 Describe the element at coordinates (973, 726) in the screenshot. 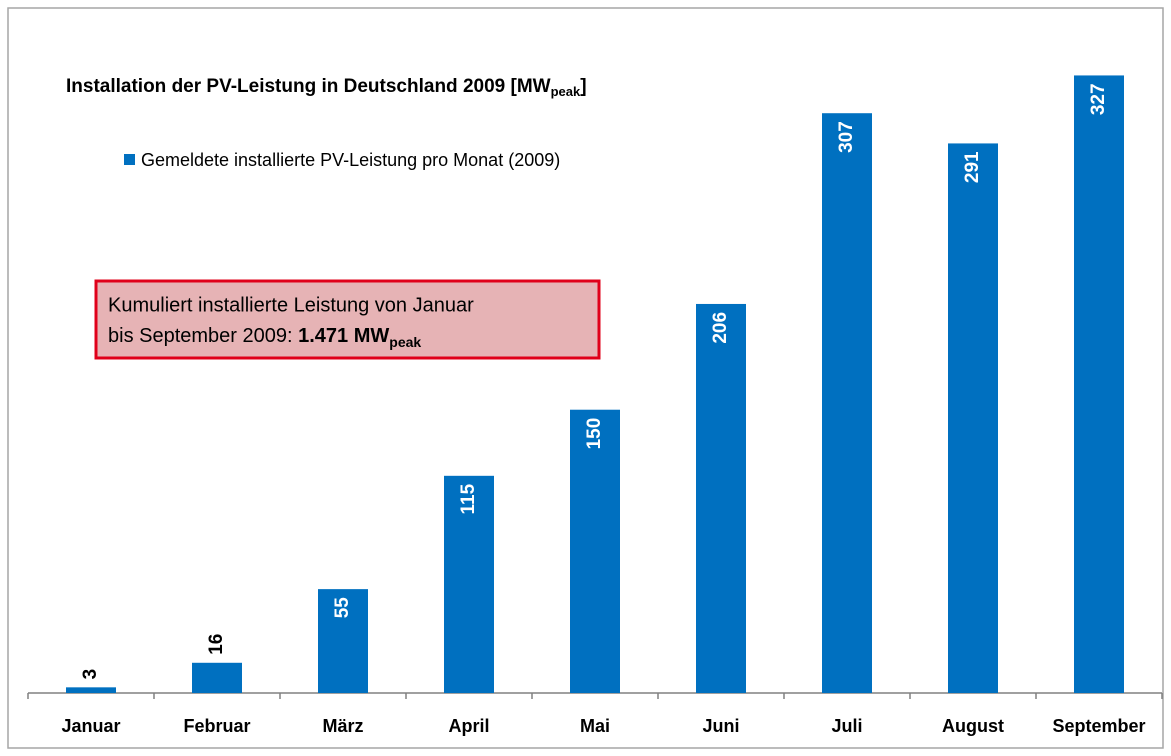

I see `x-tick-label: August` at that location.